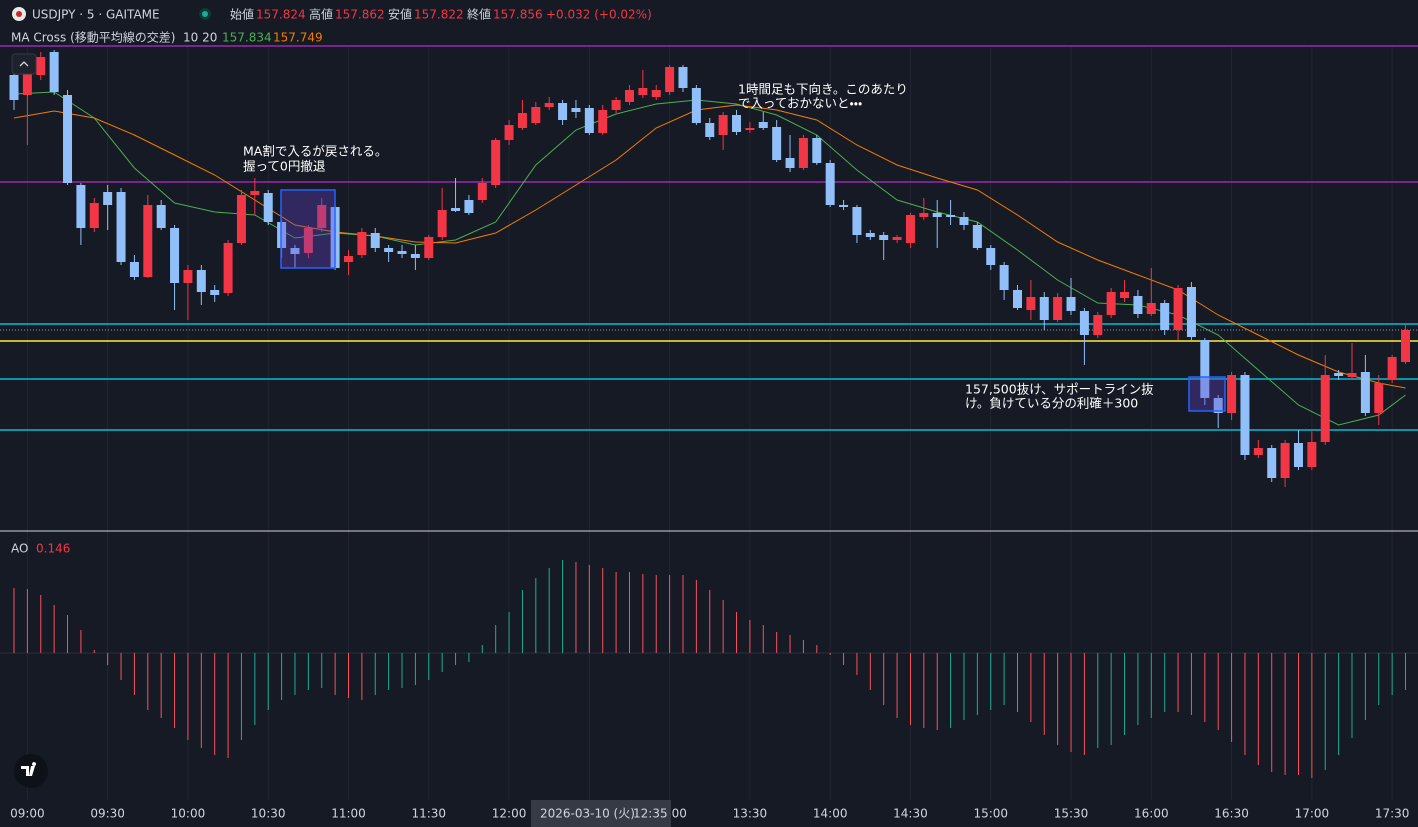 Image resolution: width=1418 pixels, height=827 pixels. What do you see at coordinates (479, 14) in the screenshot?
I see `ohlc-label: 終値` at bounding box center [479, 14].